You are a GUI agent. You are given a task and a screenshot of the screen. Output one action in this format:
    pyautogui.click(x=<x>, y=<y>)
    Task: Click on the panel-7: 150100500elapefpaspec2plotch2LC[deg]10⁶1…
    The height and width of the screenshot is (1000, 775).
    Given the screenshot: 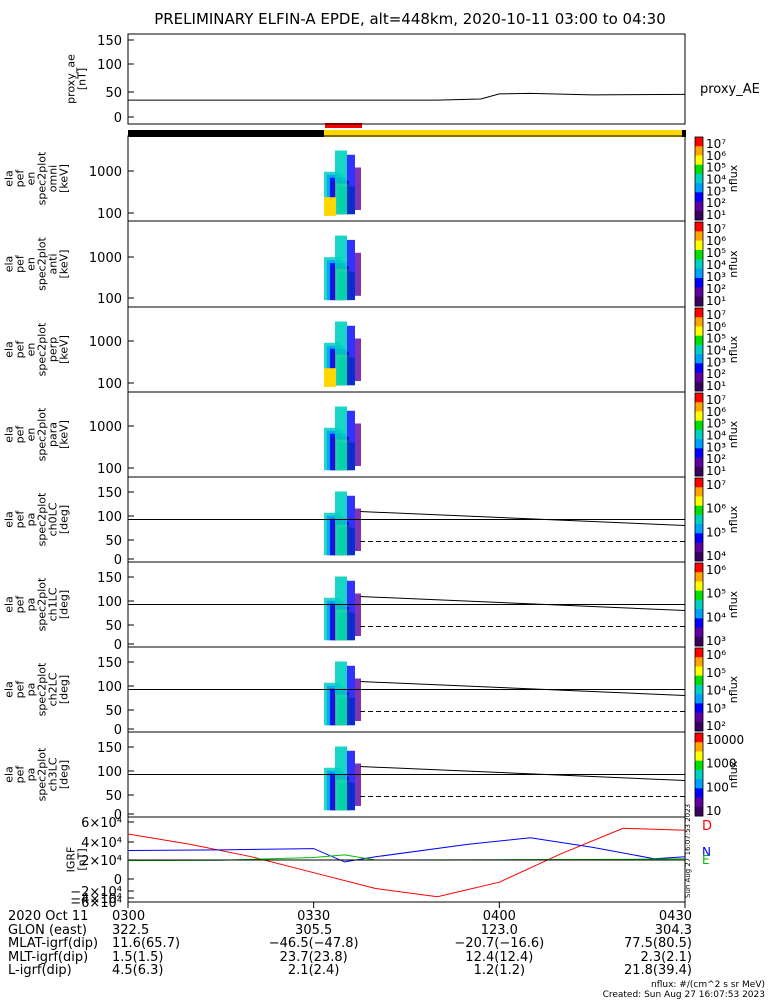 What is the action you would take?
    pyautogui.click(x=371, y=692)
    